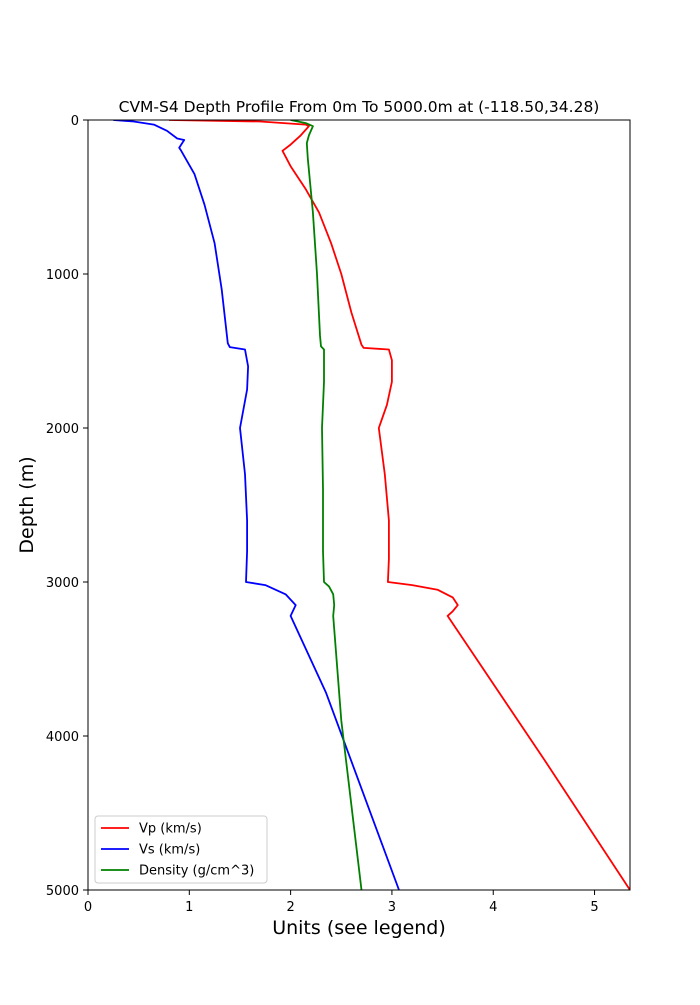 The width and height of the screenshot is (700, 1005). I want to click on legend-label: Density (g/cm^3), so click(196, 871).